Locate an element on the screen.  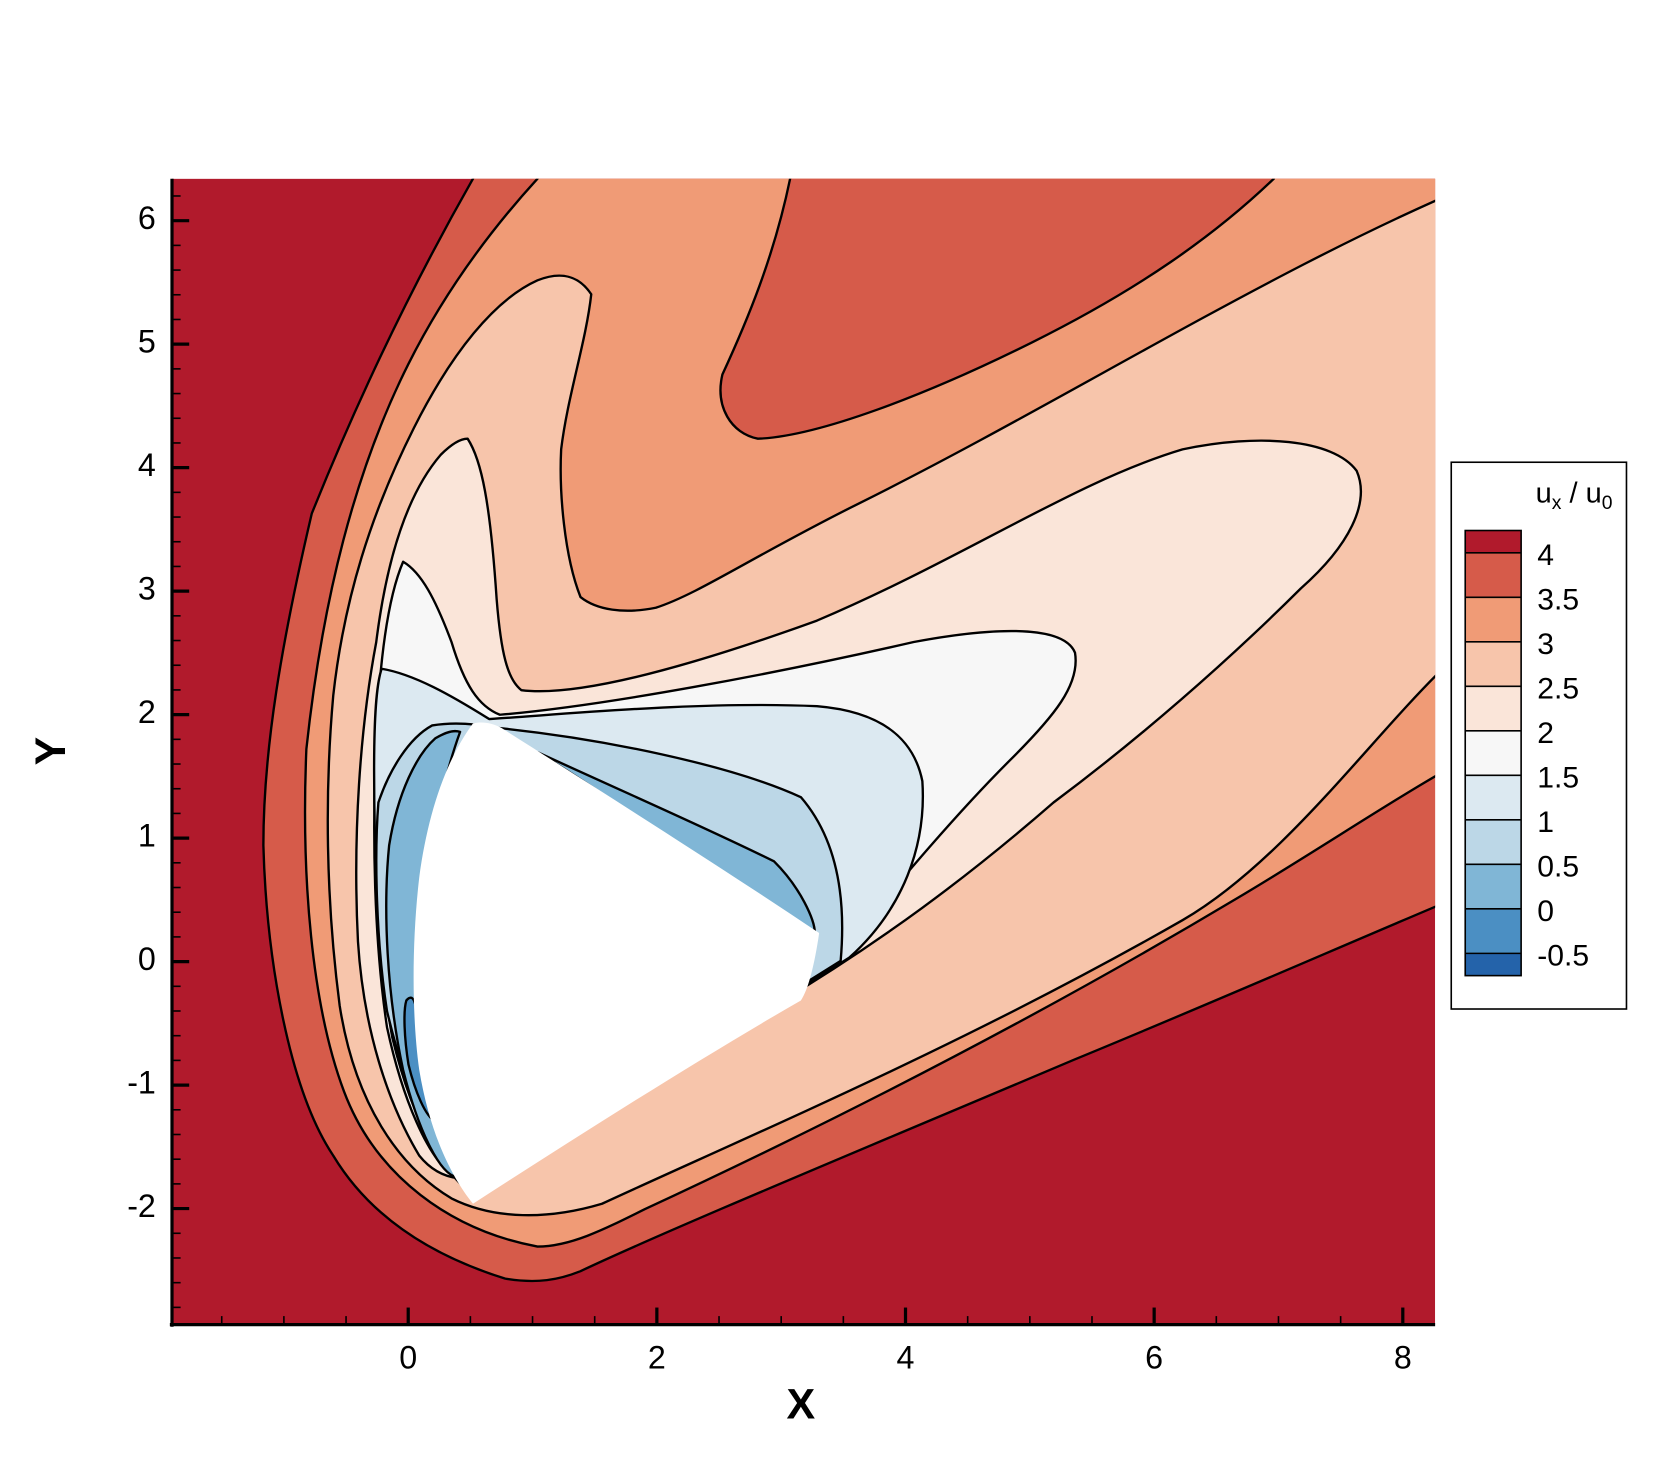
no-data-region is located at coordinates (616, 963).